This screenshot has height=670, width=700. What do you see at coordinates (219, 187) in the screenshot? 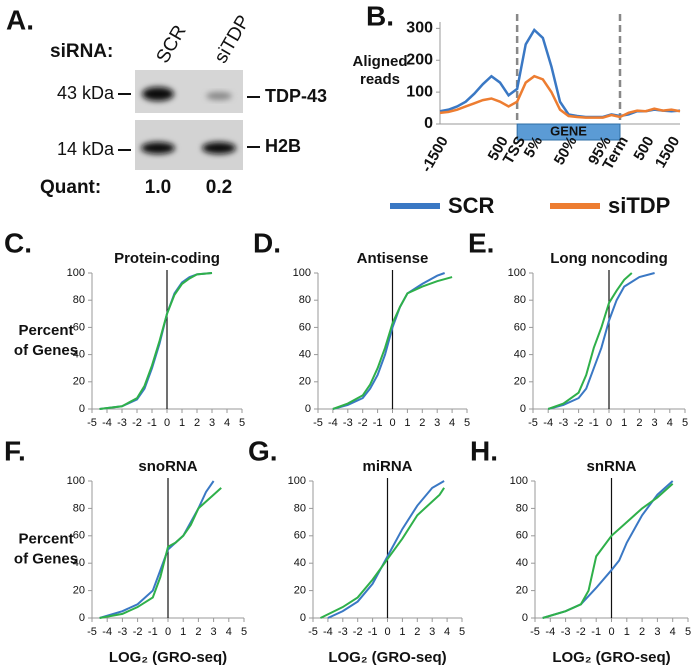
I see `quant-value: 0.2` at bounding box center [219, 187].